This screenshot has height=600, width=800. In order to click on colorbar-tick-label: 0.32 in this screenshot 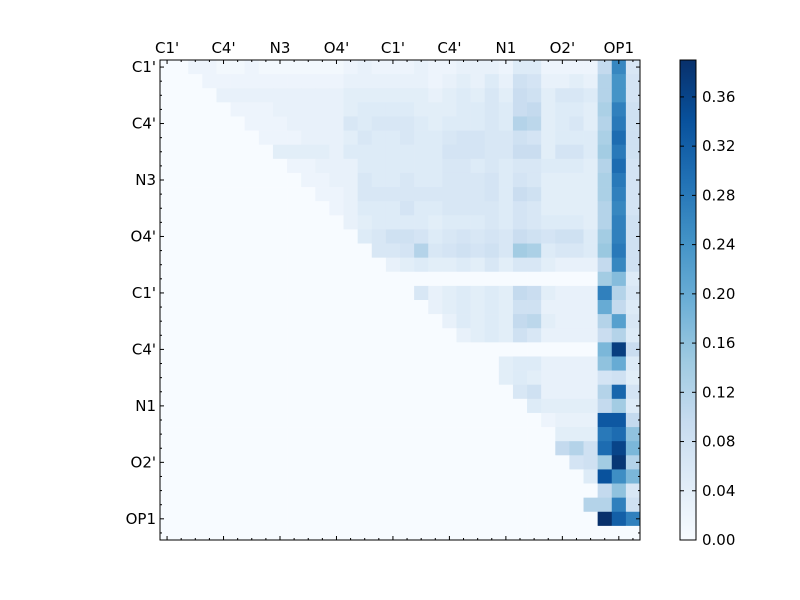, I will do `click(718, 146)`.